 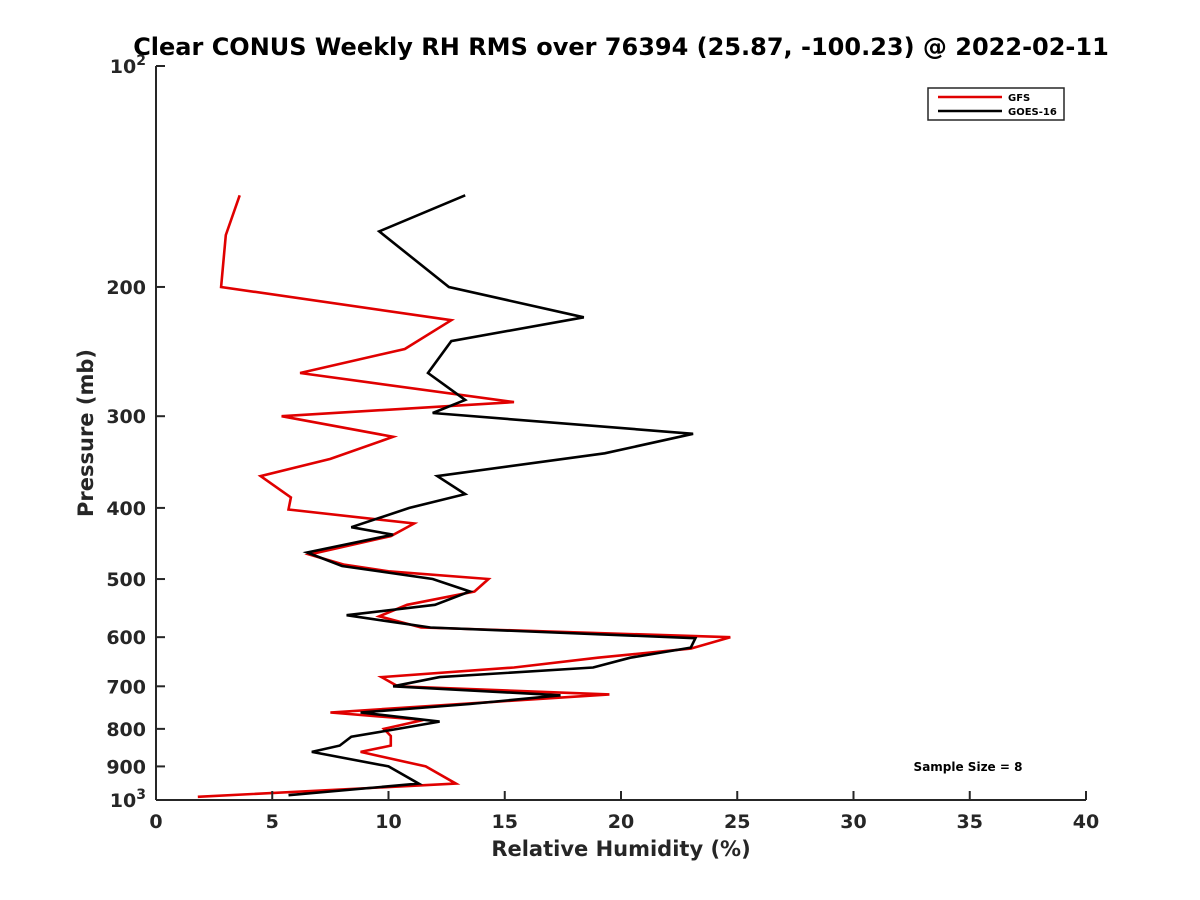 What do you see at coordinates (388, 822) in the screenshot?
I see `x-tick-label: 10` at bounding box center [388, 822].